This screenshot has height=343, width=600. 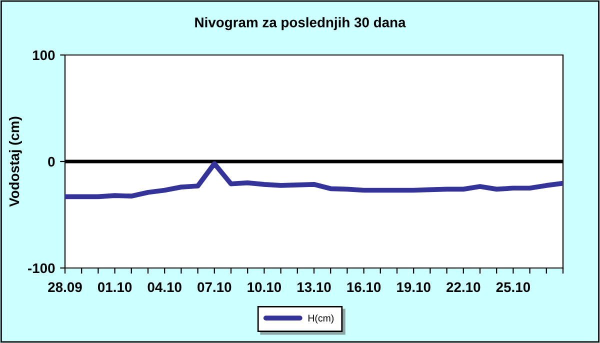 What do you see at coordinates (41, 268) in the screenshot?
I see `y-tick-label: -100` at bounding box center [41, 268].